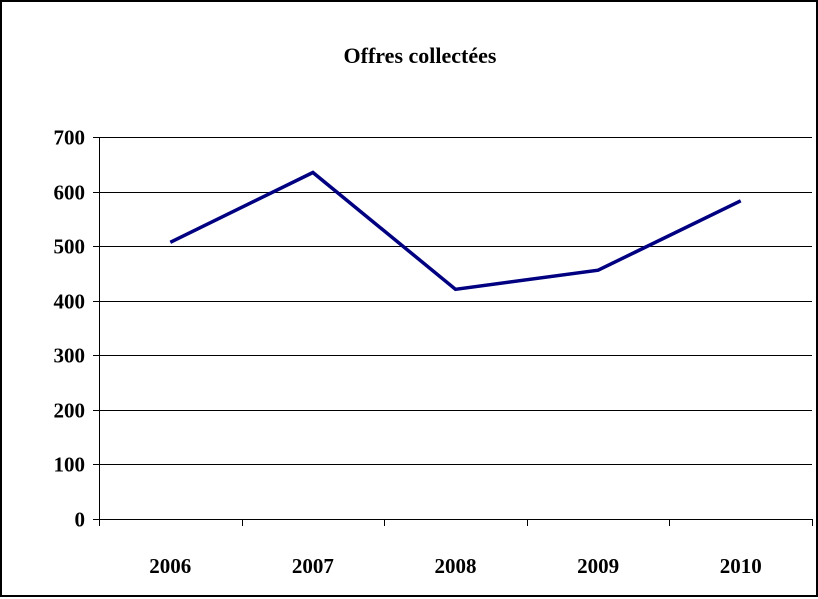 The image size is (818, 599). I want to click on y-tick-label: 100, so click(70, 465).